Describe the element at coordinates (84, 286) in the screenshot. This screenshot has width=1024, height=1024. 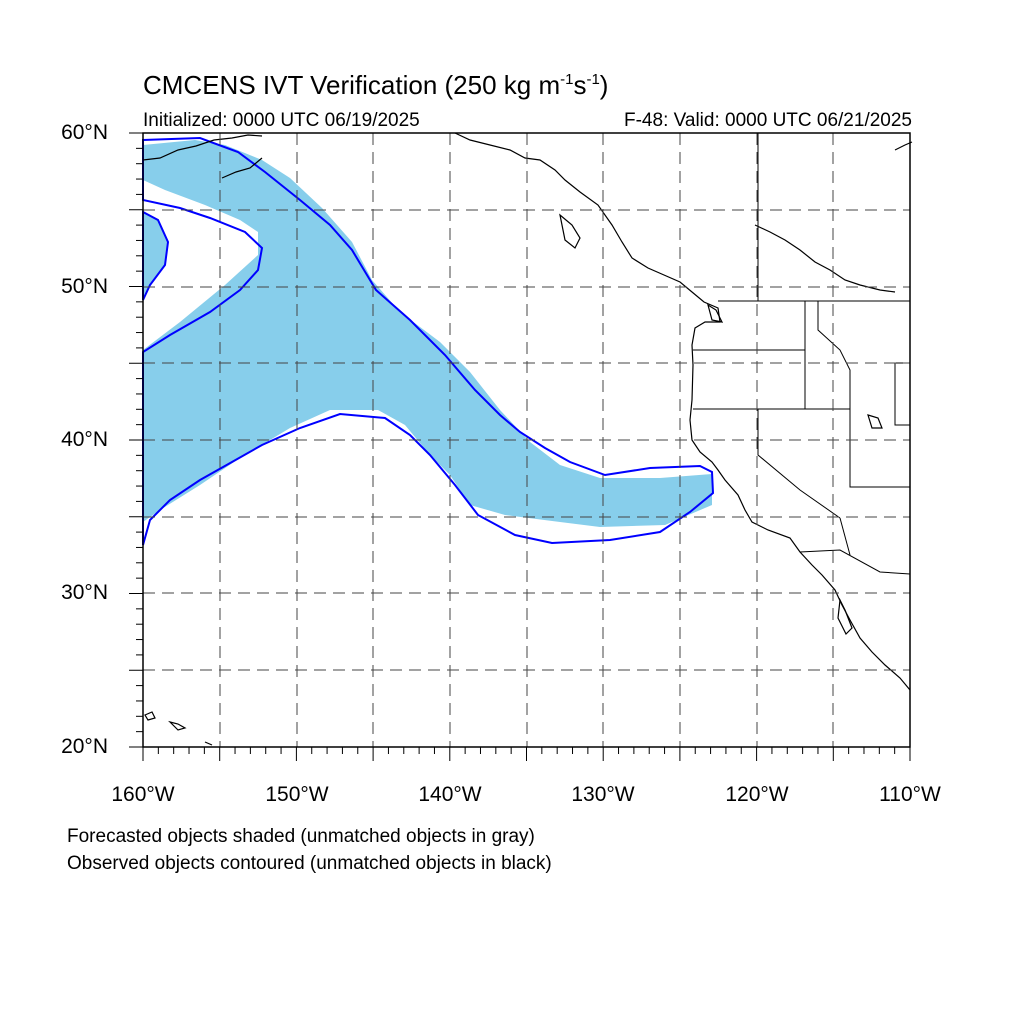
I see `lat-label-50n: 50°N` at that location.